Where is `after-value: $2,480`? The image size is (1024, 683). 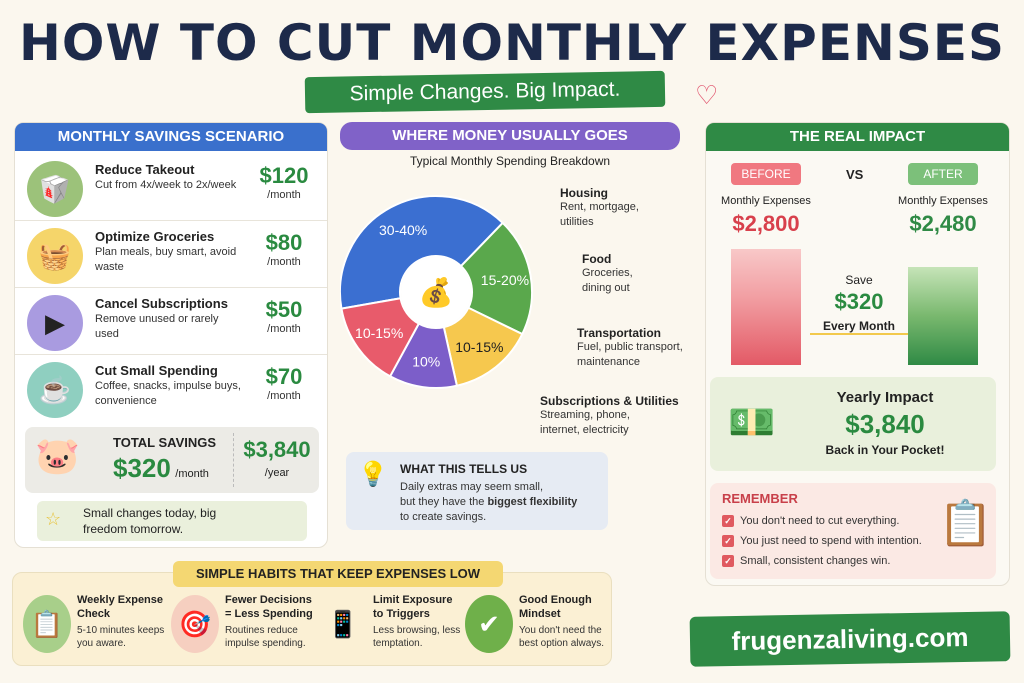 after-value: $2,480 is located at coordinates (943, 223).